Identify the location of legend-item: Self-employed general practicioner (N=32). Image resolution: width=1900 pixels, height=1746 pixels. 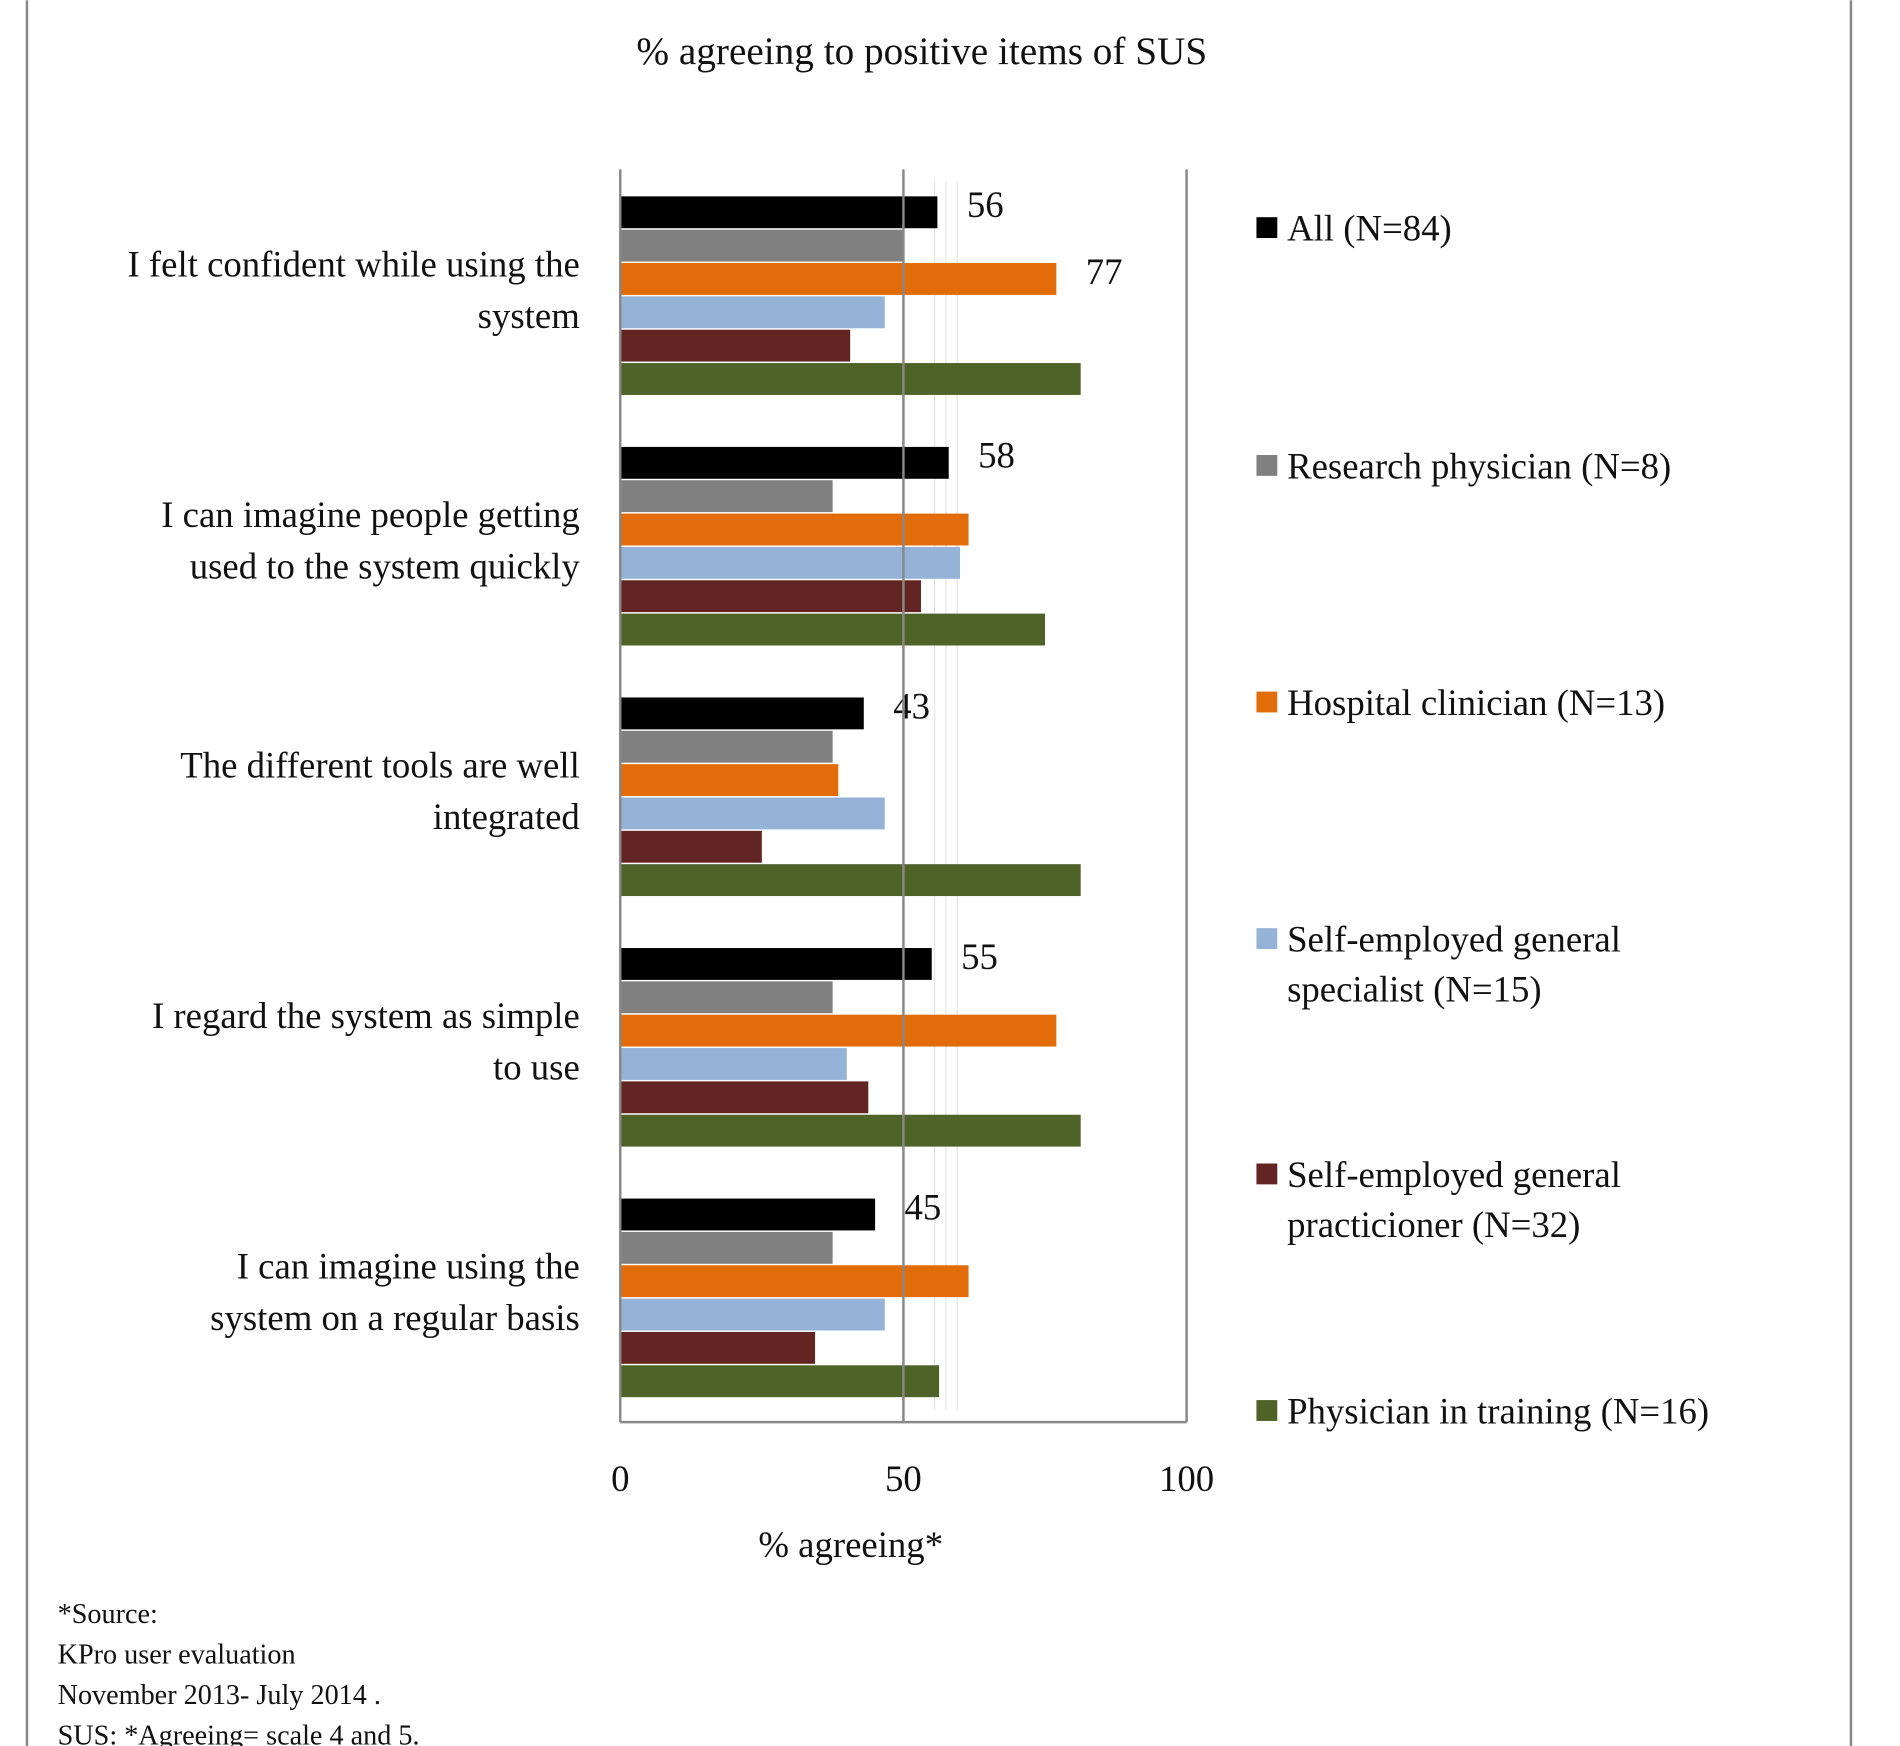
(1438, 1199).